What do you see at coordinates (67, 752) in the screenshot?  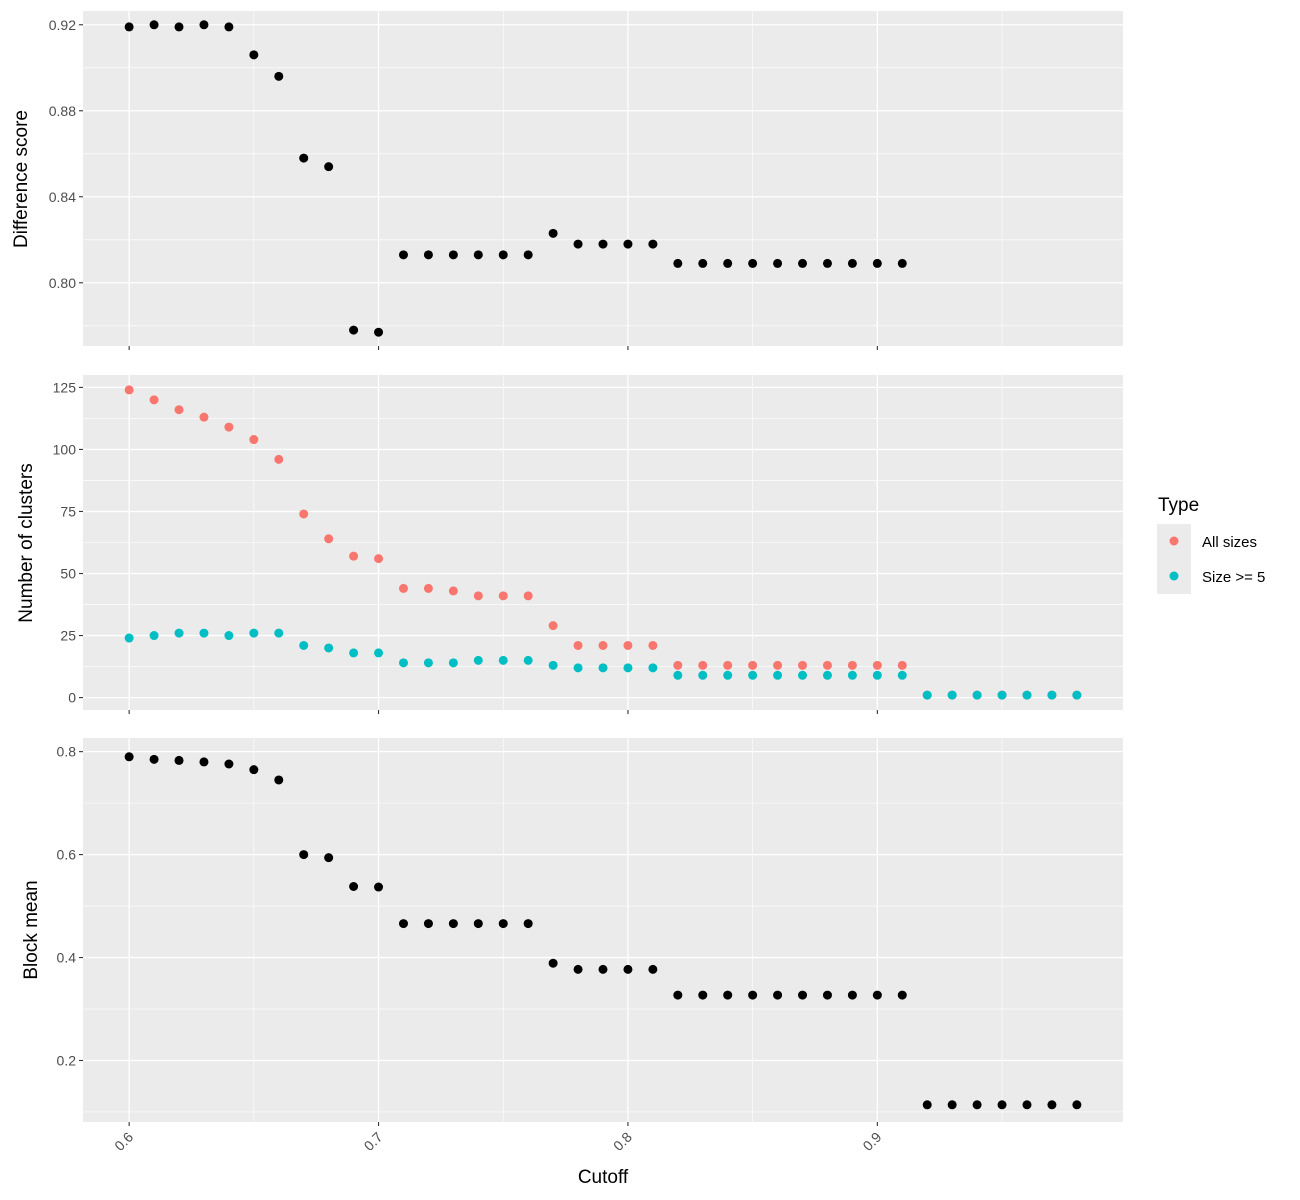 I see `y-tick-label-0-8: 0.8` at bounding box center [67, 752].